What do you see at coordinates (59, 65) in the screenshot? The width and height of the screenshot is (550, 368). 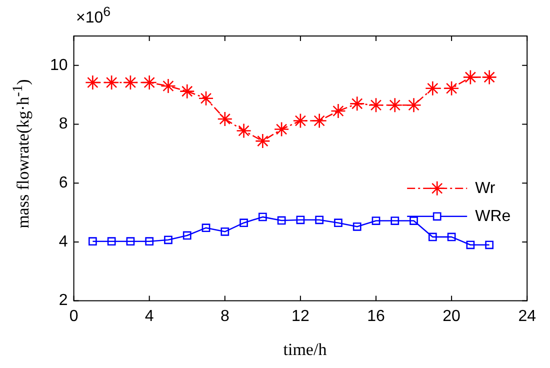 I see `y-tick-label: 10` at bounding box center [59, 65].